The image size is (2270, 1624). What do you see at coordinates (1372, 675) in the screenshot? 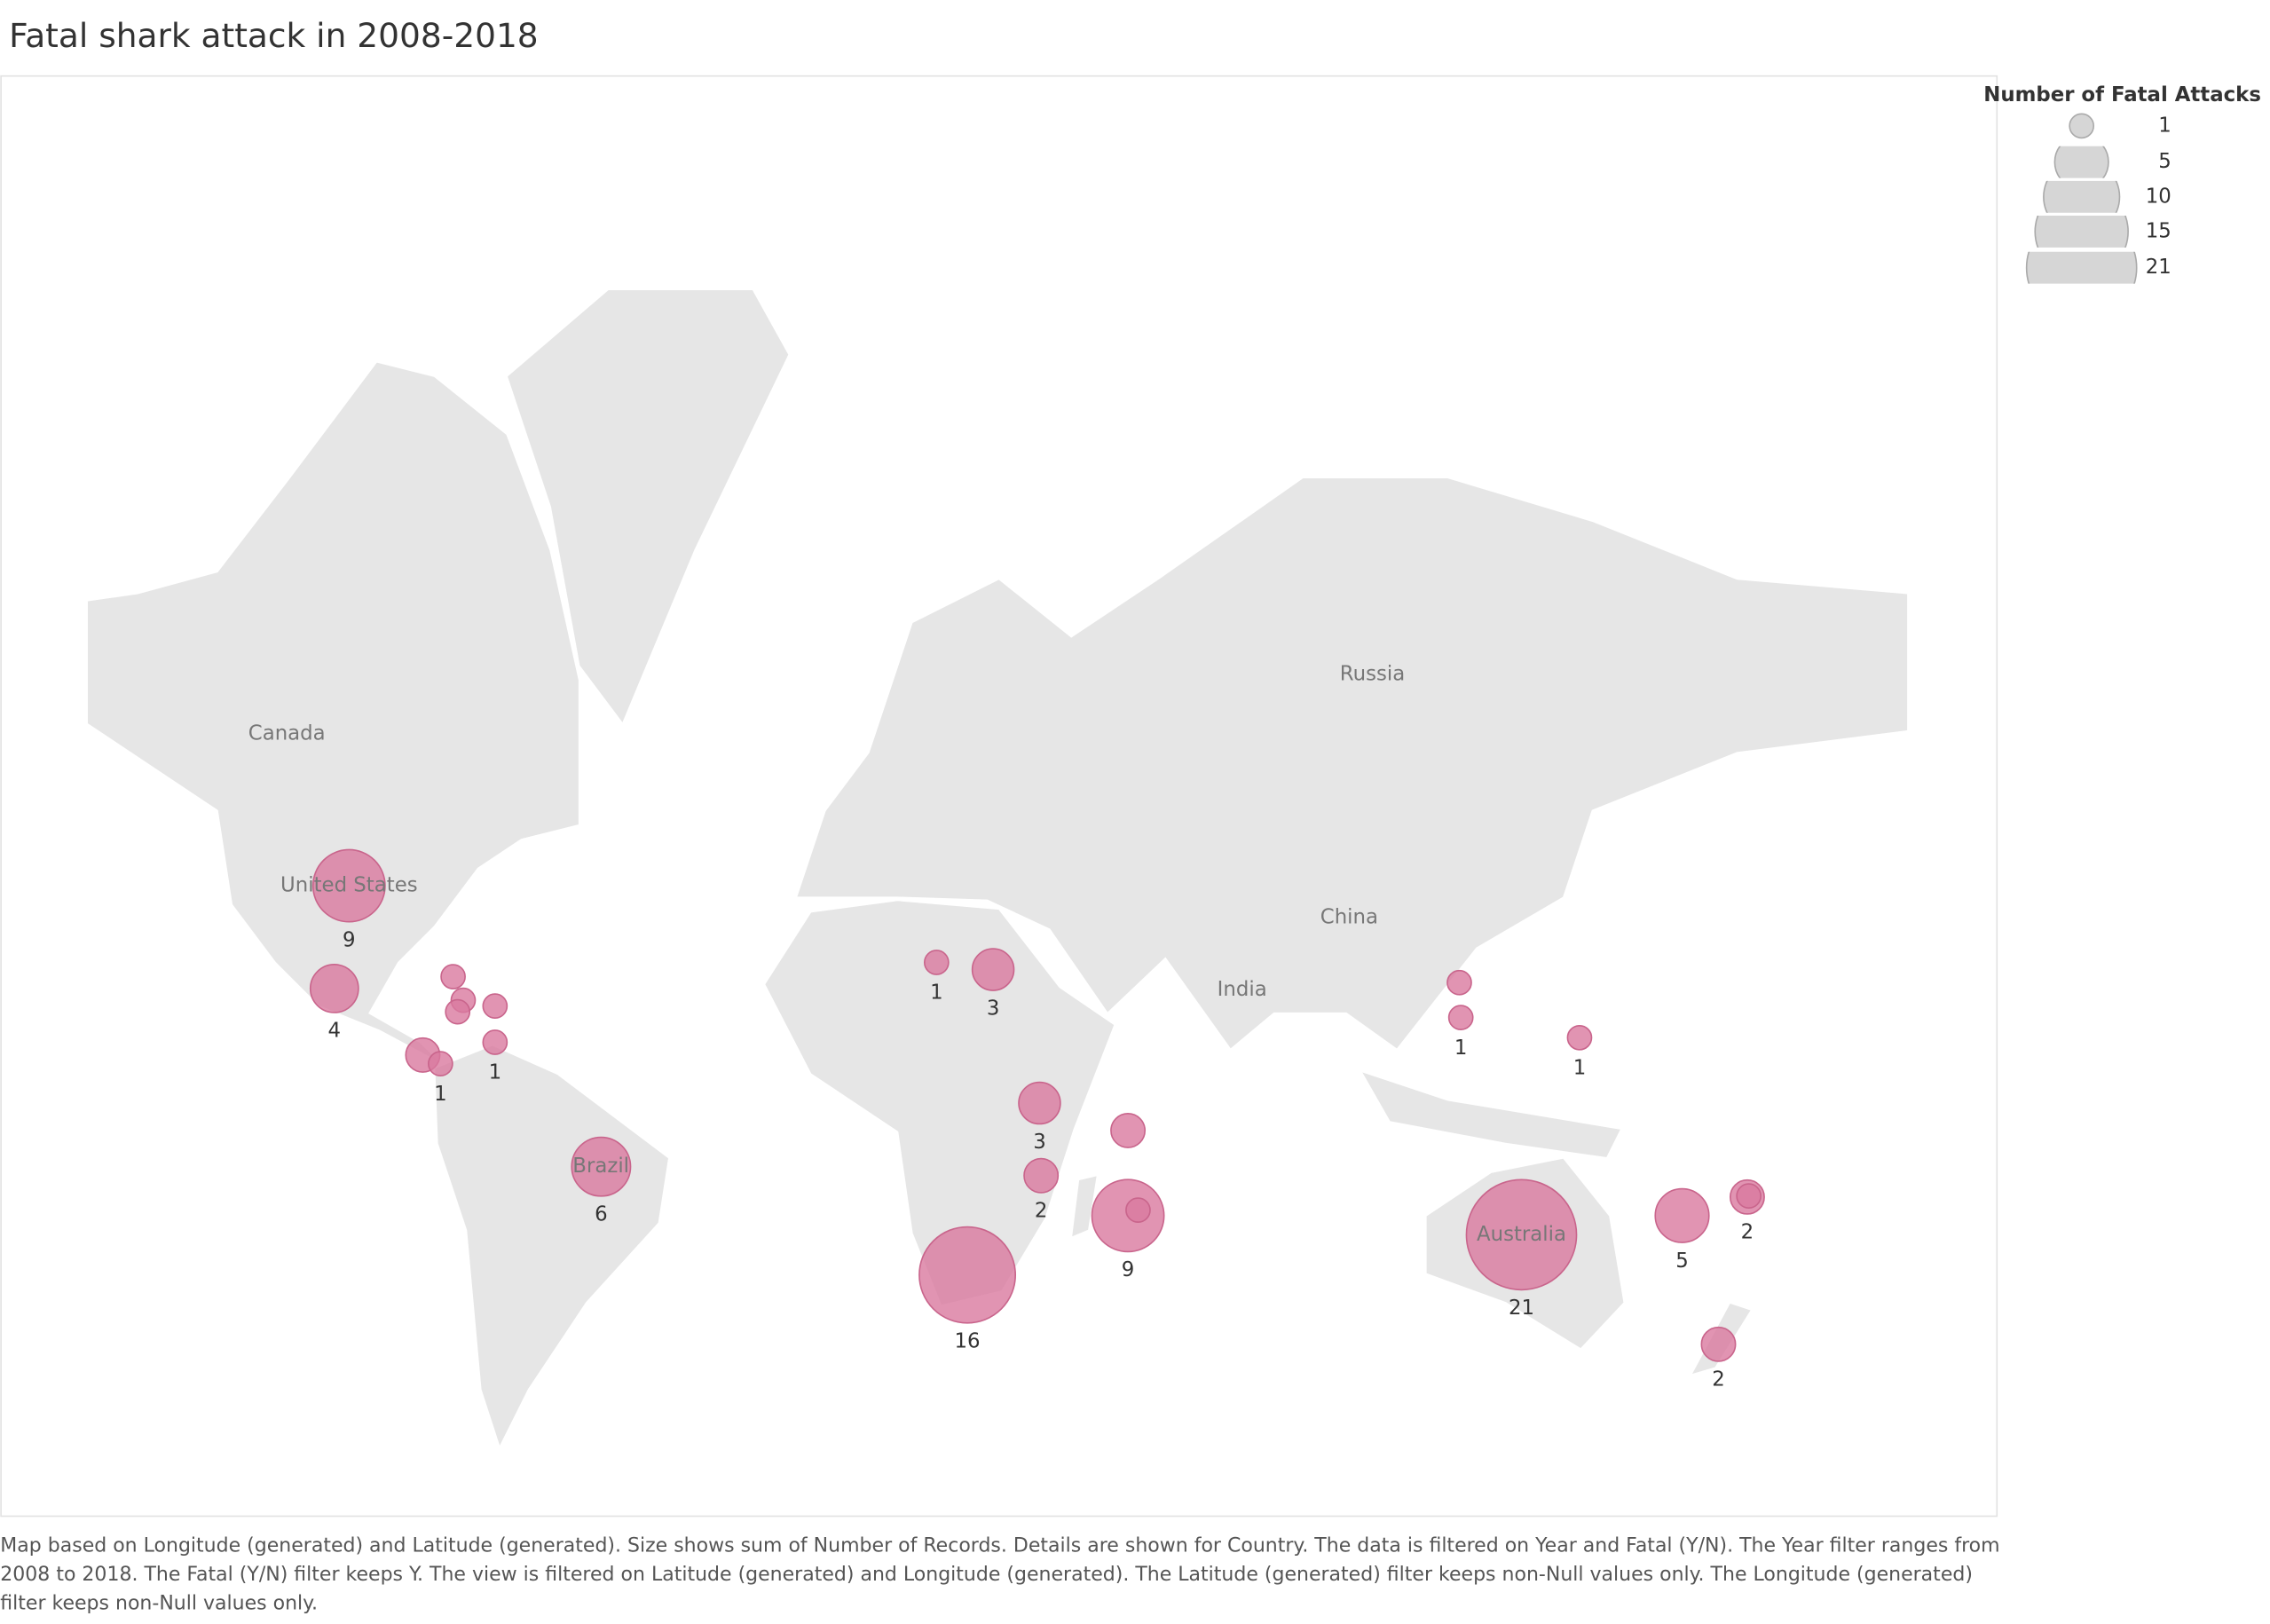
I see `country-label: Russia` at bounding box center [1372, 675].